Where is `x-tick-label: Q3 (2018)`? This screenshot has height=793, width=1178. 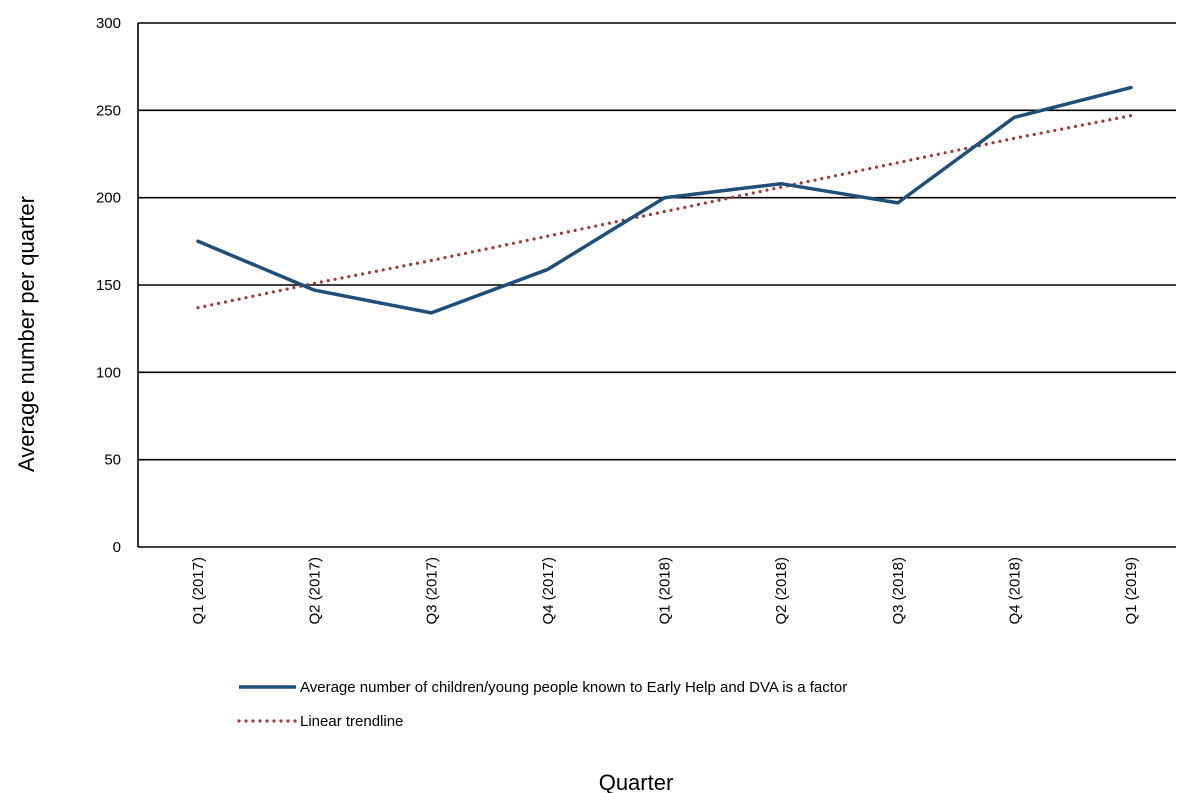 x-tick-label: Q3 (2018) is located at coordinates (898, 591).